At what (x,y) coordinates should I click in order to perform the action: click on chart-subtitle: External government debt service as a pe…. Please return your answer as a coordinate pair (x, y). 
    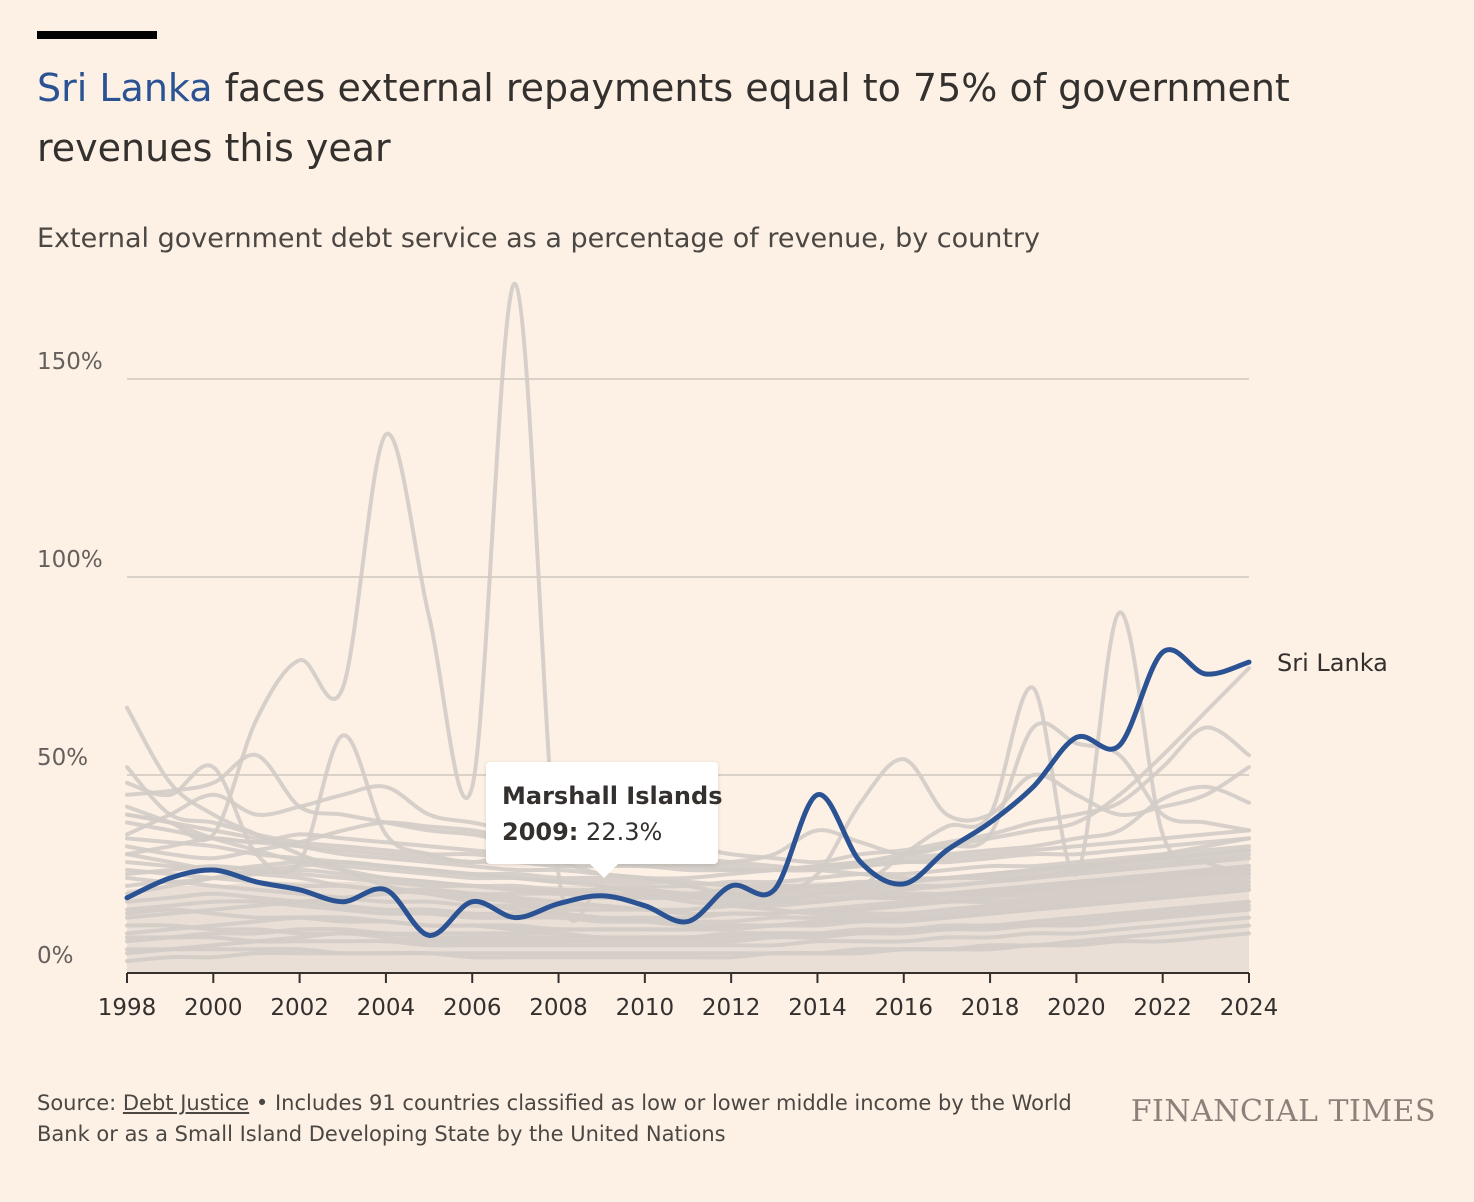
    Looking at the image, I should click on (539, 238).